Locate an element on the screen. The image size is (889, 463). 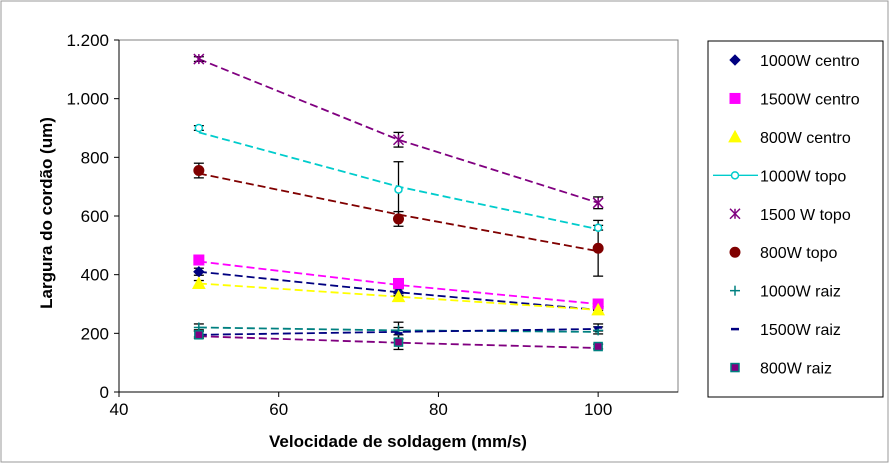
x-tick-label: 40 is located at coordinates (119, 409).